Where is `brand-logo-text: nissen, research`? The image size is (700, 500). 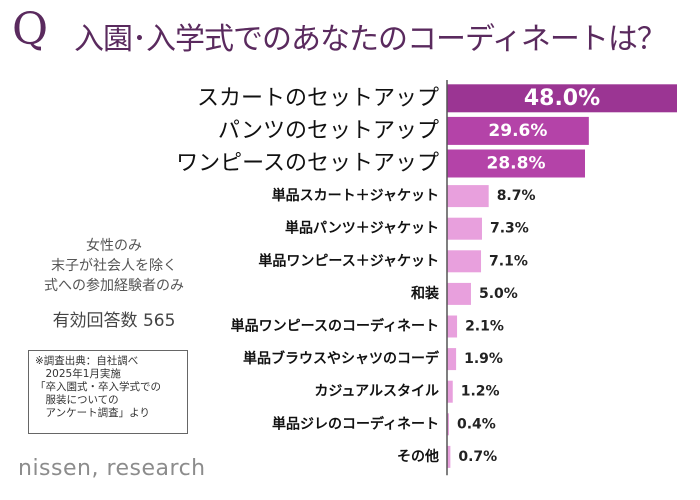 brand-logo-text: nissen, research is located at coordinates (112, 468).